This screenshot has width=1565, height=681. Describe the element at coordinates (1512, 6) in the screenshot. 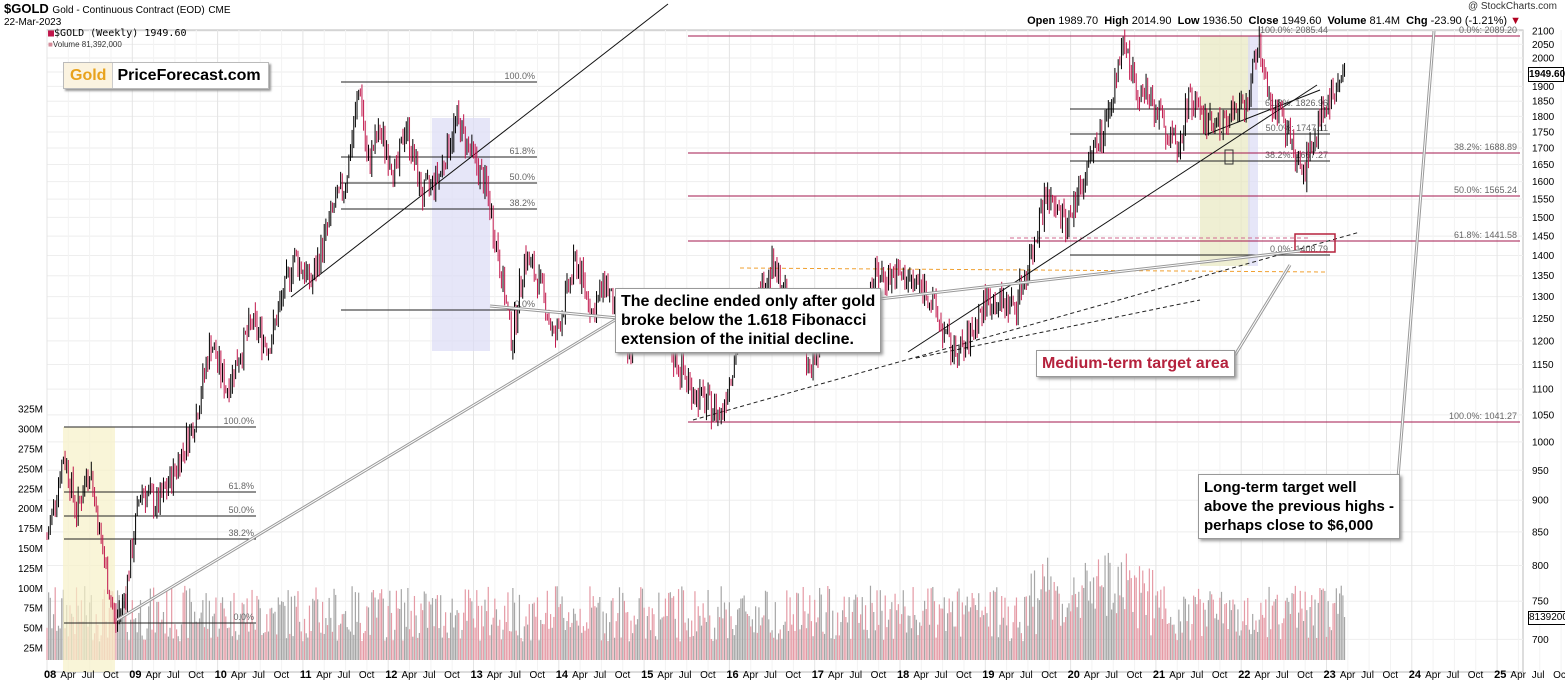

I see `stockcharts-credit: @ StockCharts.com` at that location.